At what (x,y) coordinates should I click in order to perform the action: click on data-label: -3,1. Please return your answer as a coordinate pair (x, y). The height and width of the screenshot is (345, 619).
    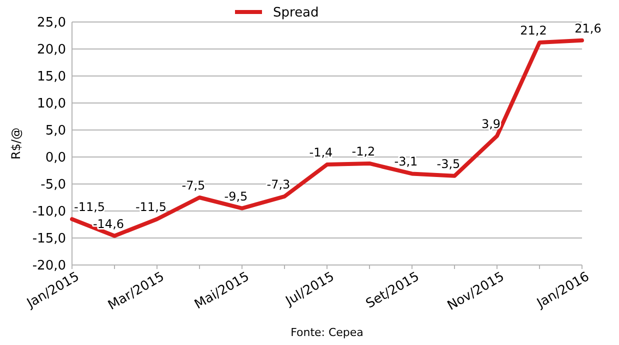
    Looking at the image, I should click on (406, 161).